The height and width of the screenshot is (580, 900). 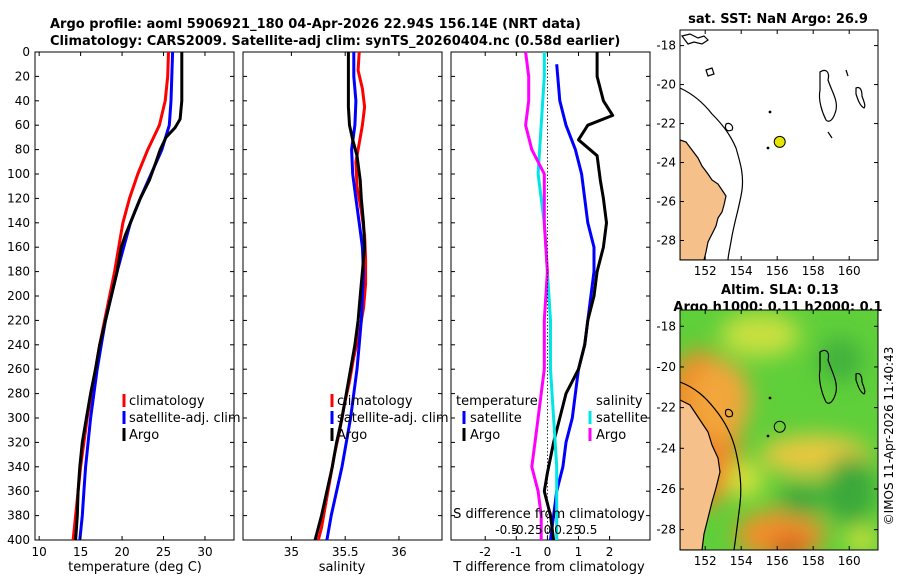 I want to click on y-tick-label: 0, so click(x=26, y=52).